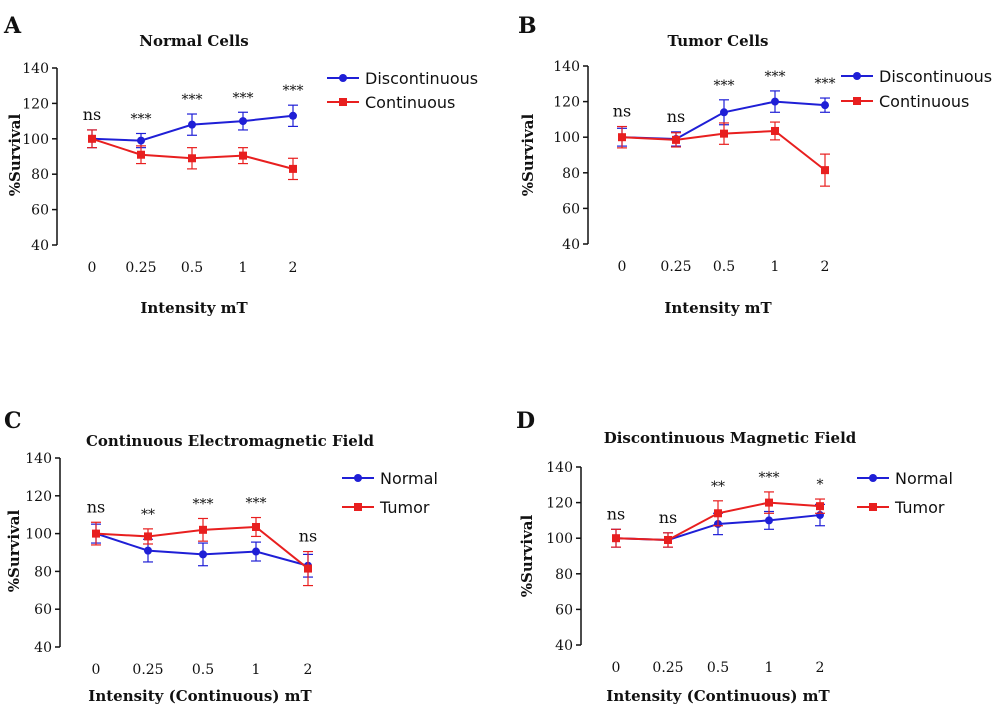 This screenshot has height=723, width=1000. I want to click on panel-b-x-axis-title: Intensity mT, so click(718, 308).